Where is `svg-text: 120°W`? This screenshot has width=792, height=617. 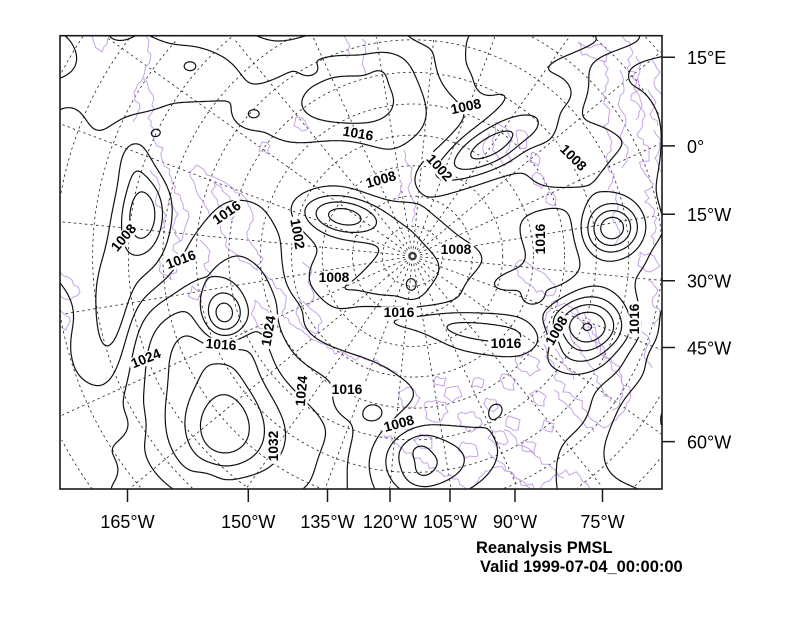 svg-text: 120°W is located at coordinates (390, 522).